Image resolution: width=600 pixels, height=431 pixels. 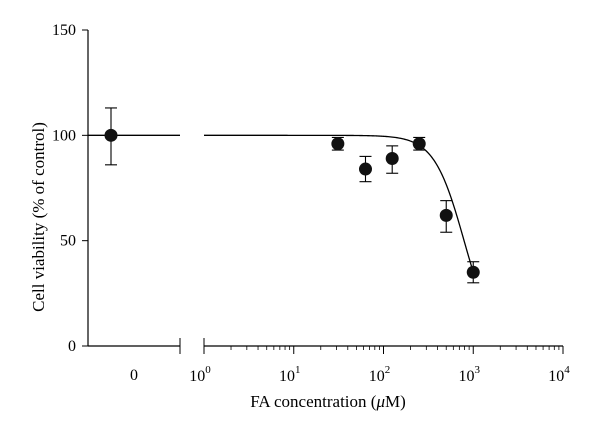 I want to click on y-axis-label: Cell viability (% of control), so click(x=38, y=217).